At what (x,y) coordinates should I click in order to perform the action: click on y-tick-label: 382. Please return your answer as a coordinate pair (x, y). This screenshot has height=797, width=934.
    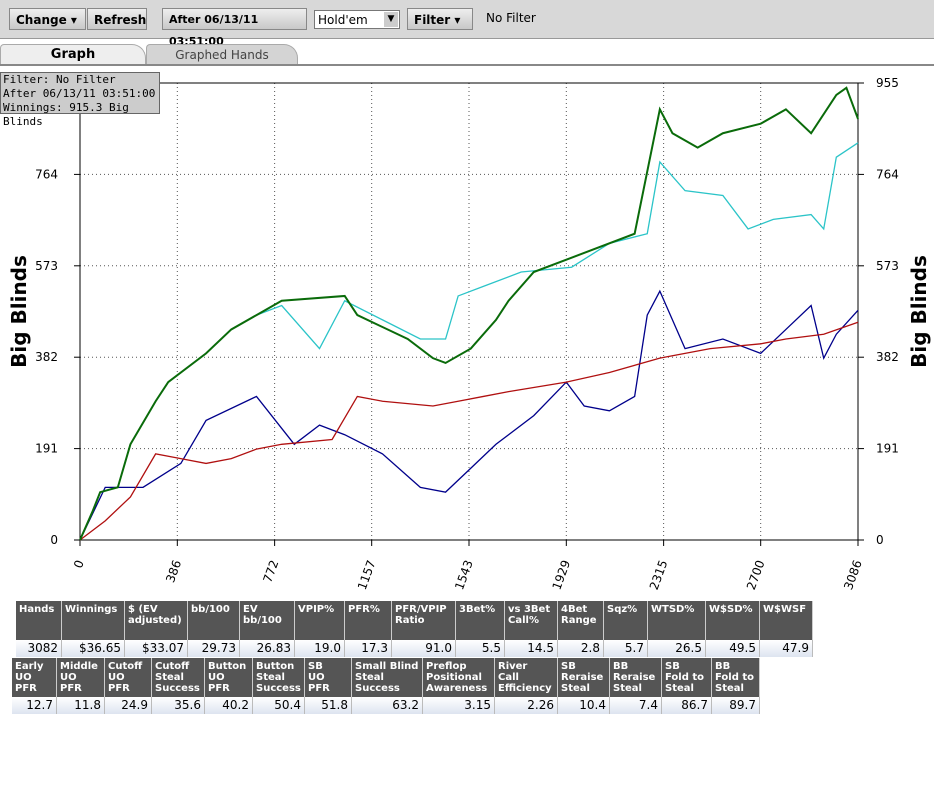
    Looking at the image, I should click on (46, 357).